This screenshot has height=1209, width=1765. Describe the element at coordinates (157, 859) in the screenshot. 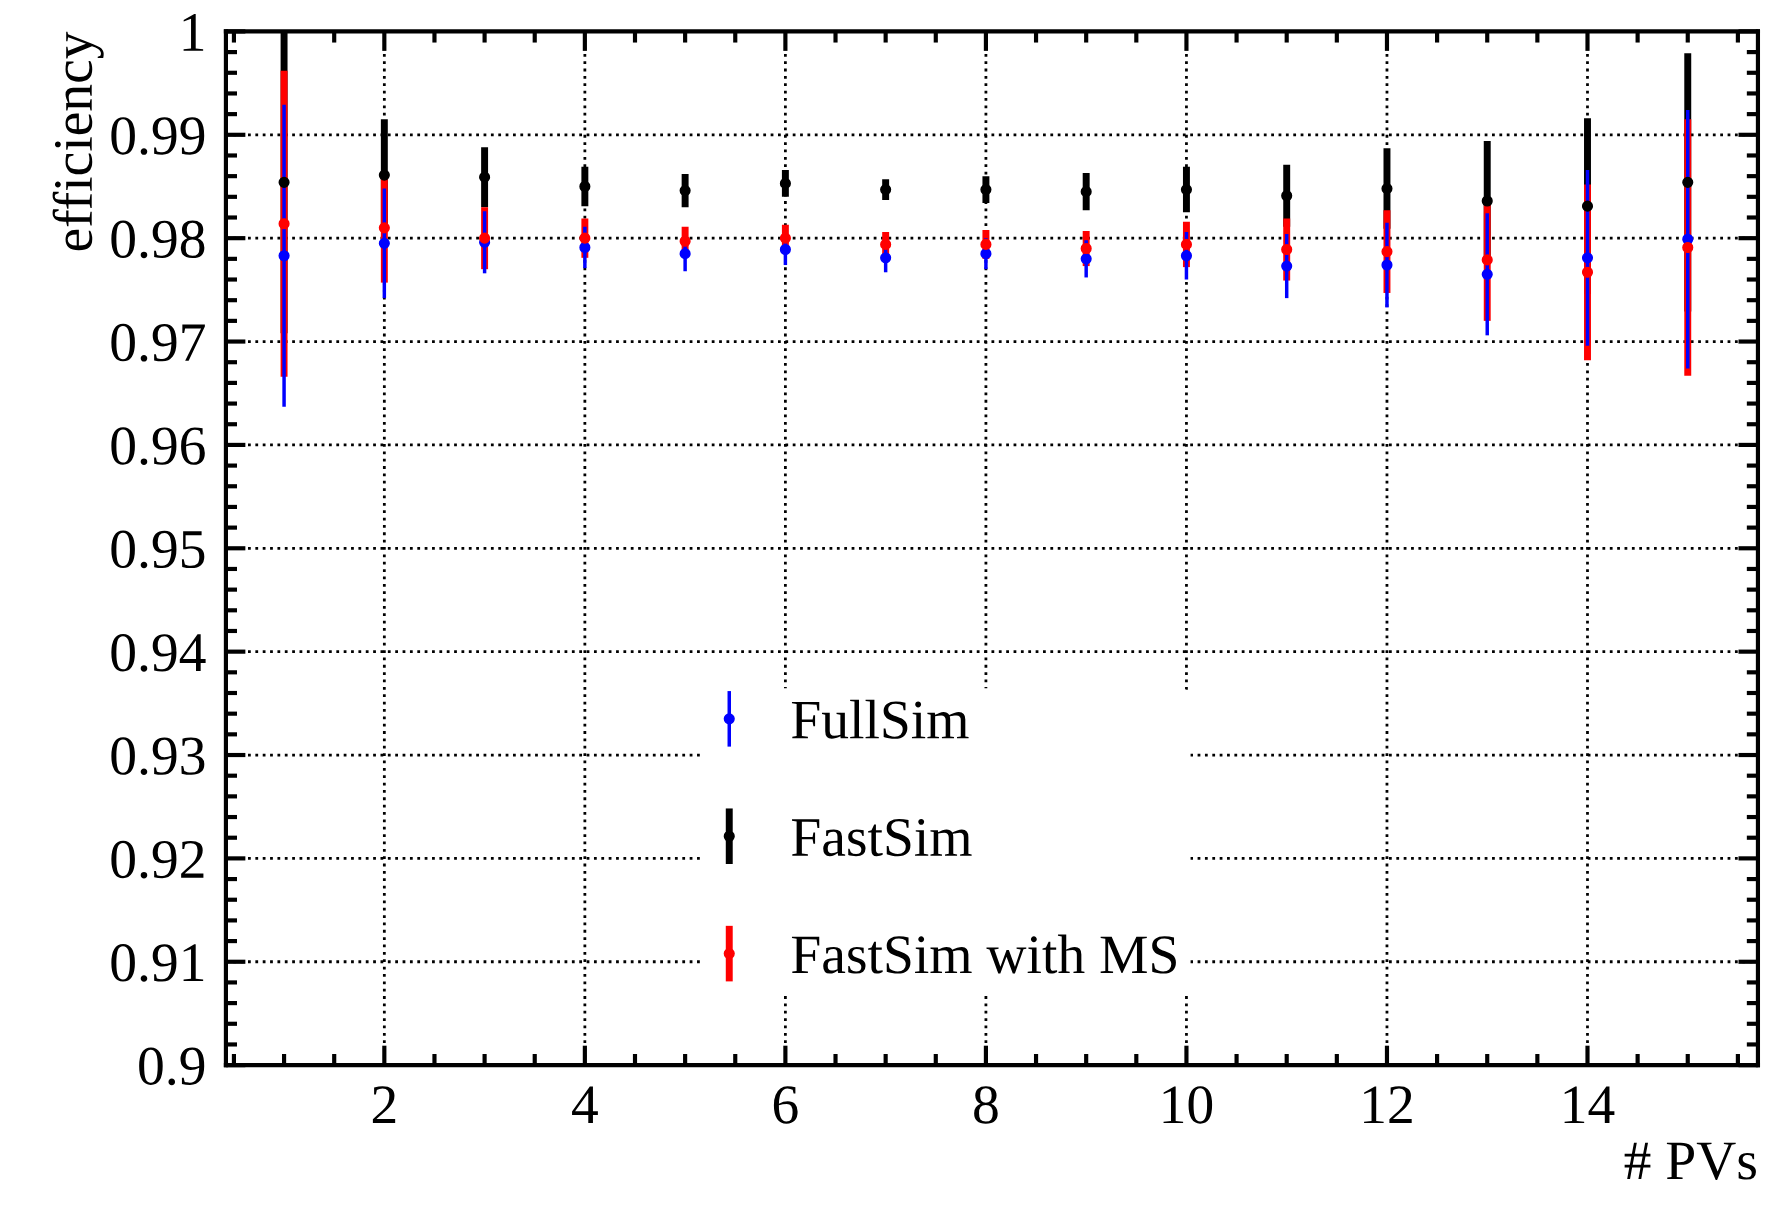

I see `y-tick-label: 0.92` at that location.